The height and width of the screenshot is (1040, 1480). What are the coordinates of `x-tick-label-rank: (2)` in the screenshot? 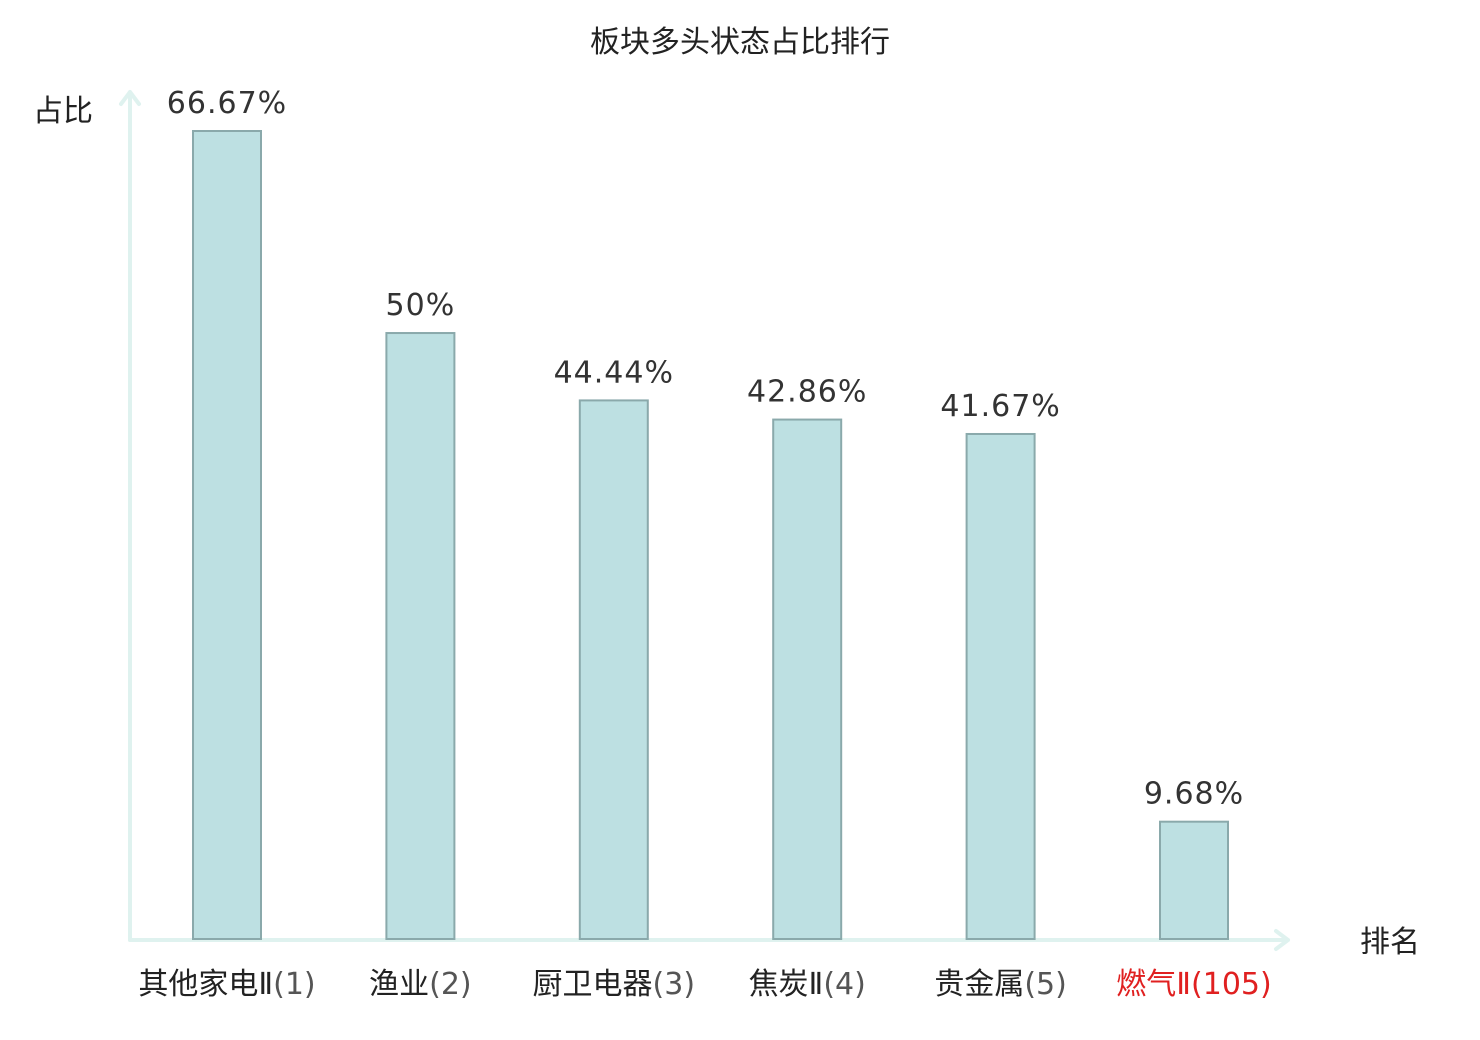 It's located at (450, 984).